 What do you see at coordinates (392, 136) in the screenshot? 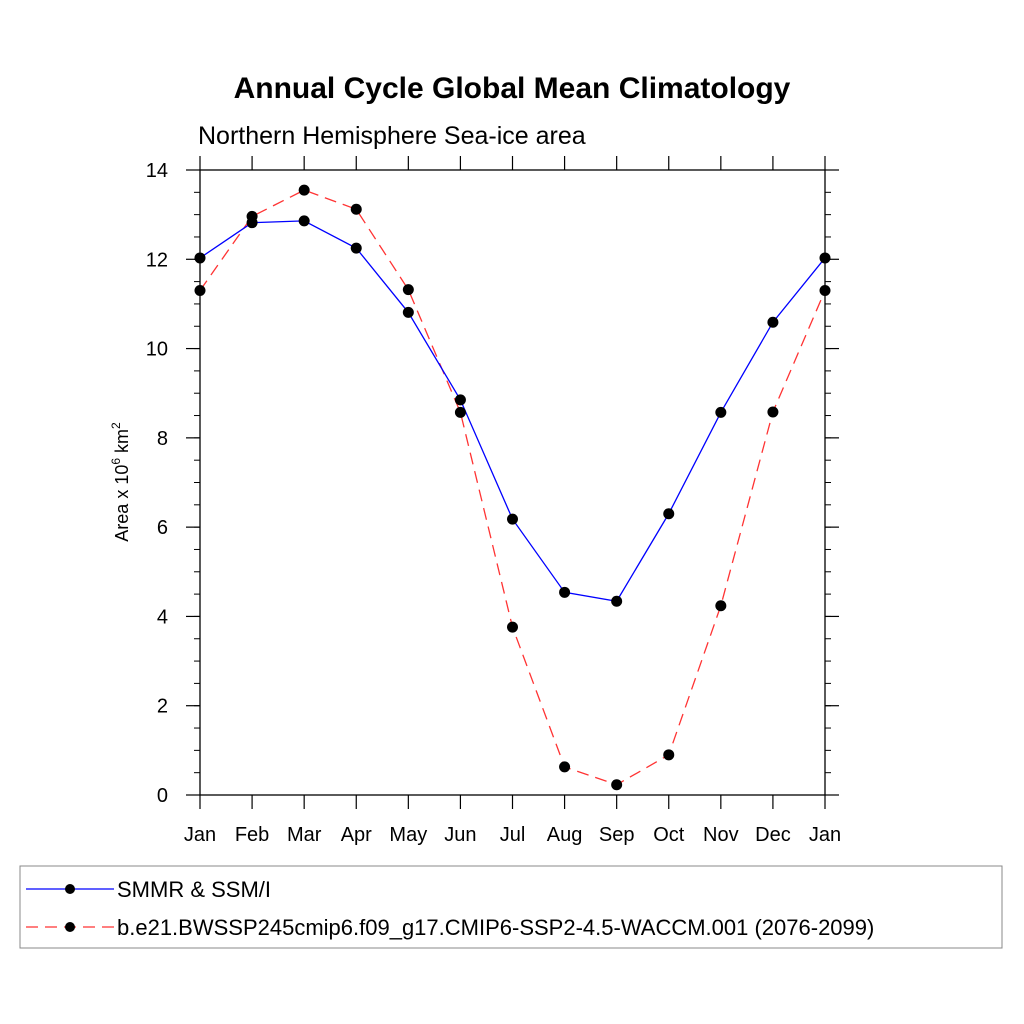
I see `chart-subtitle: Northern Hemisphere Sea-ice area` at bounding box center [392, 136].